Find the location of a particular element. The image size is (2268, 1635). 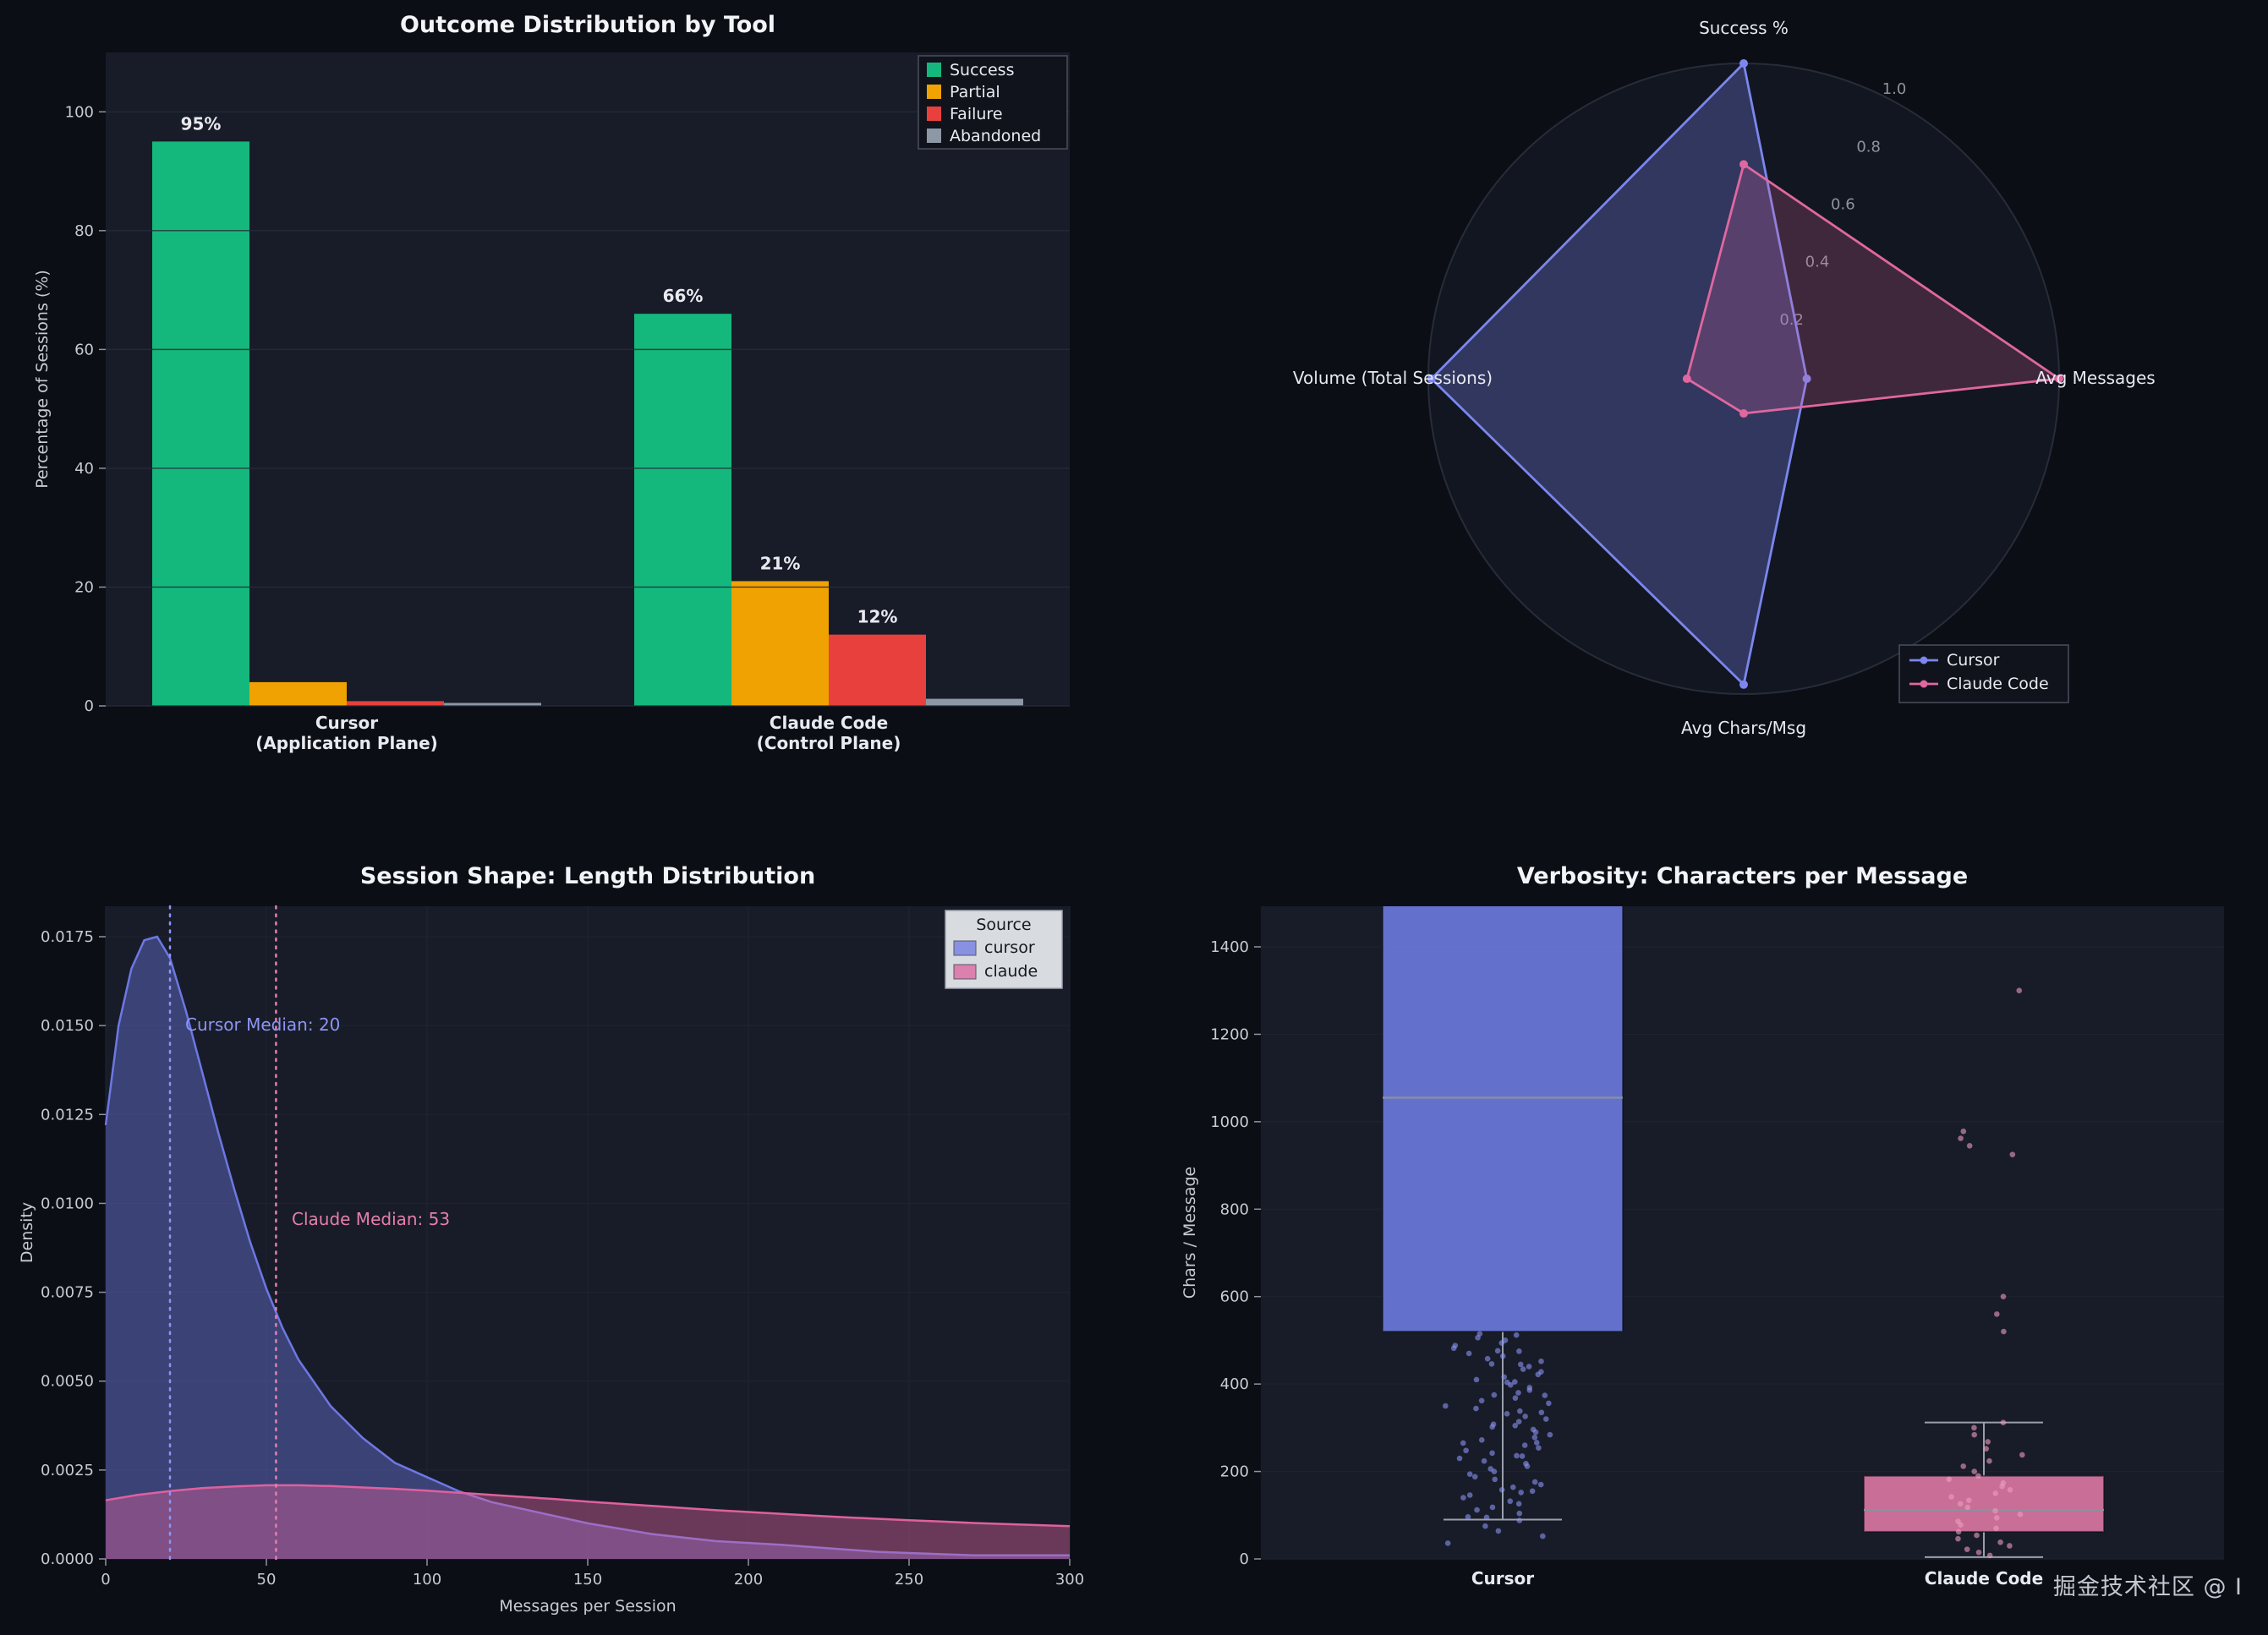

radial-tick-label: 1.0 is located at coordinates (1894, 89).